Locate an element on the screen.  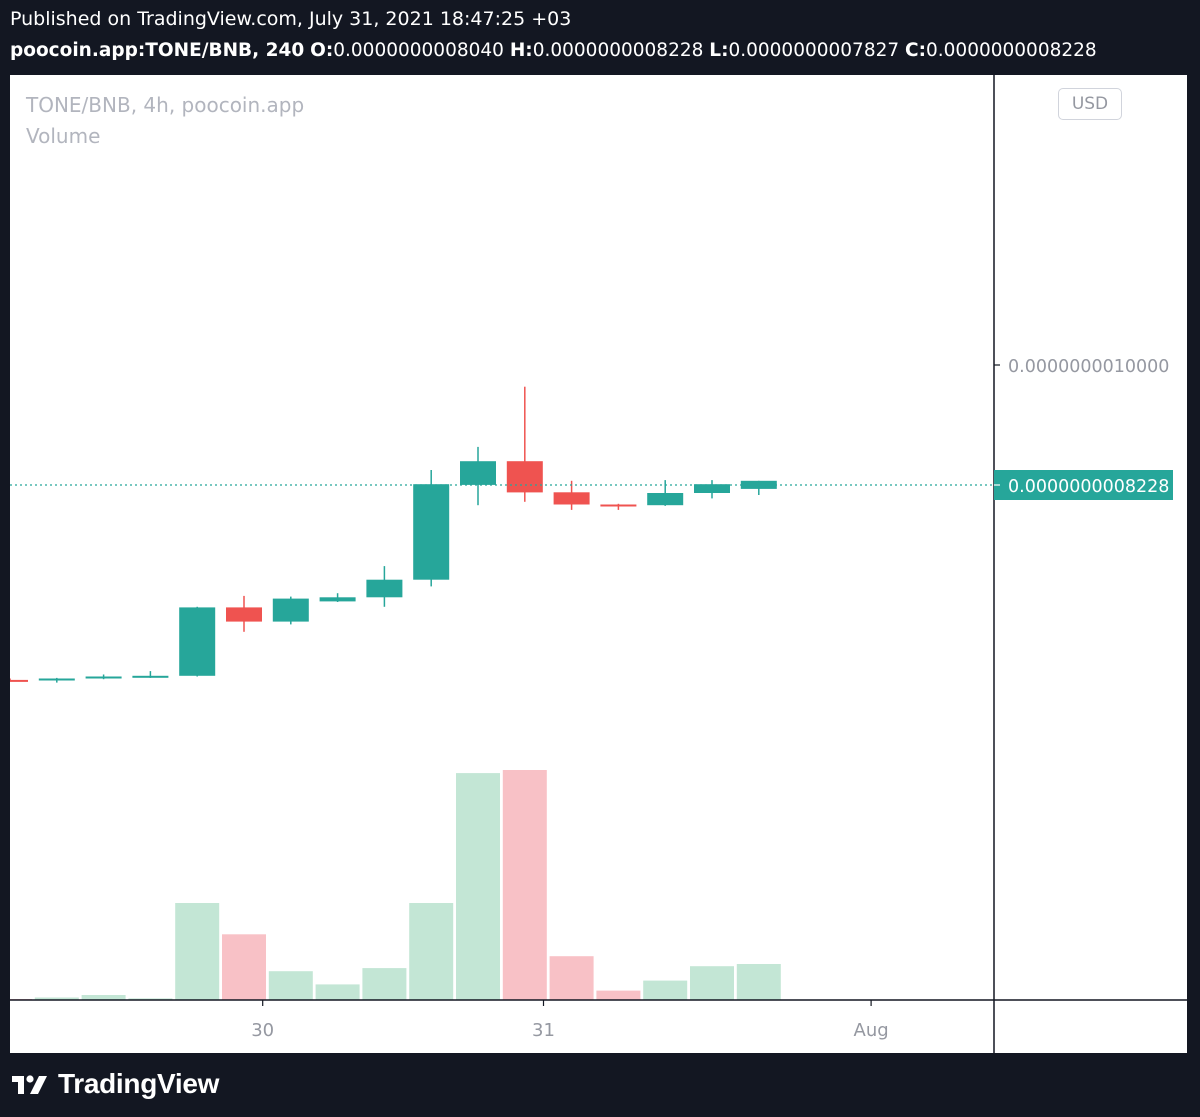
low-value: 0.0000000007827 is located at coordinates (814, 50).